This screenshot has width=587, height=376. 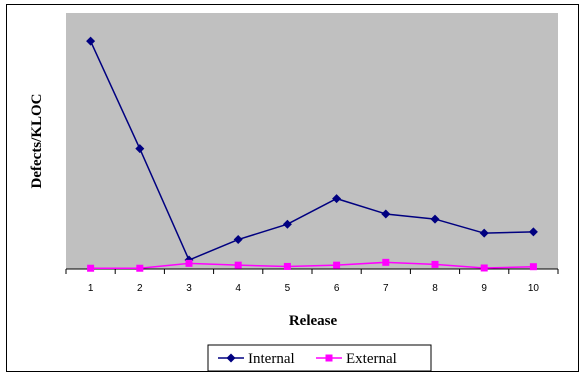 I want to click on series-external, so click(x=312, y=265).